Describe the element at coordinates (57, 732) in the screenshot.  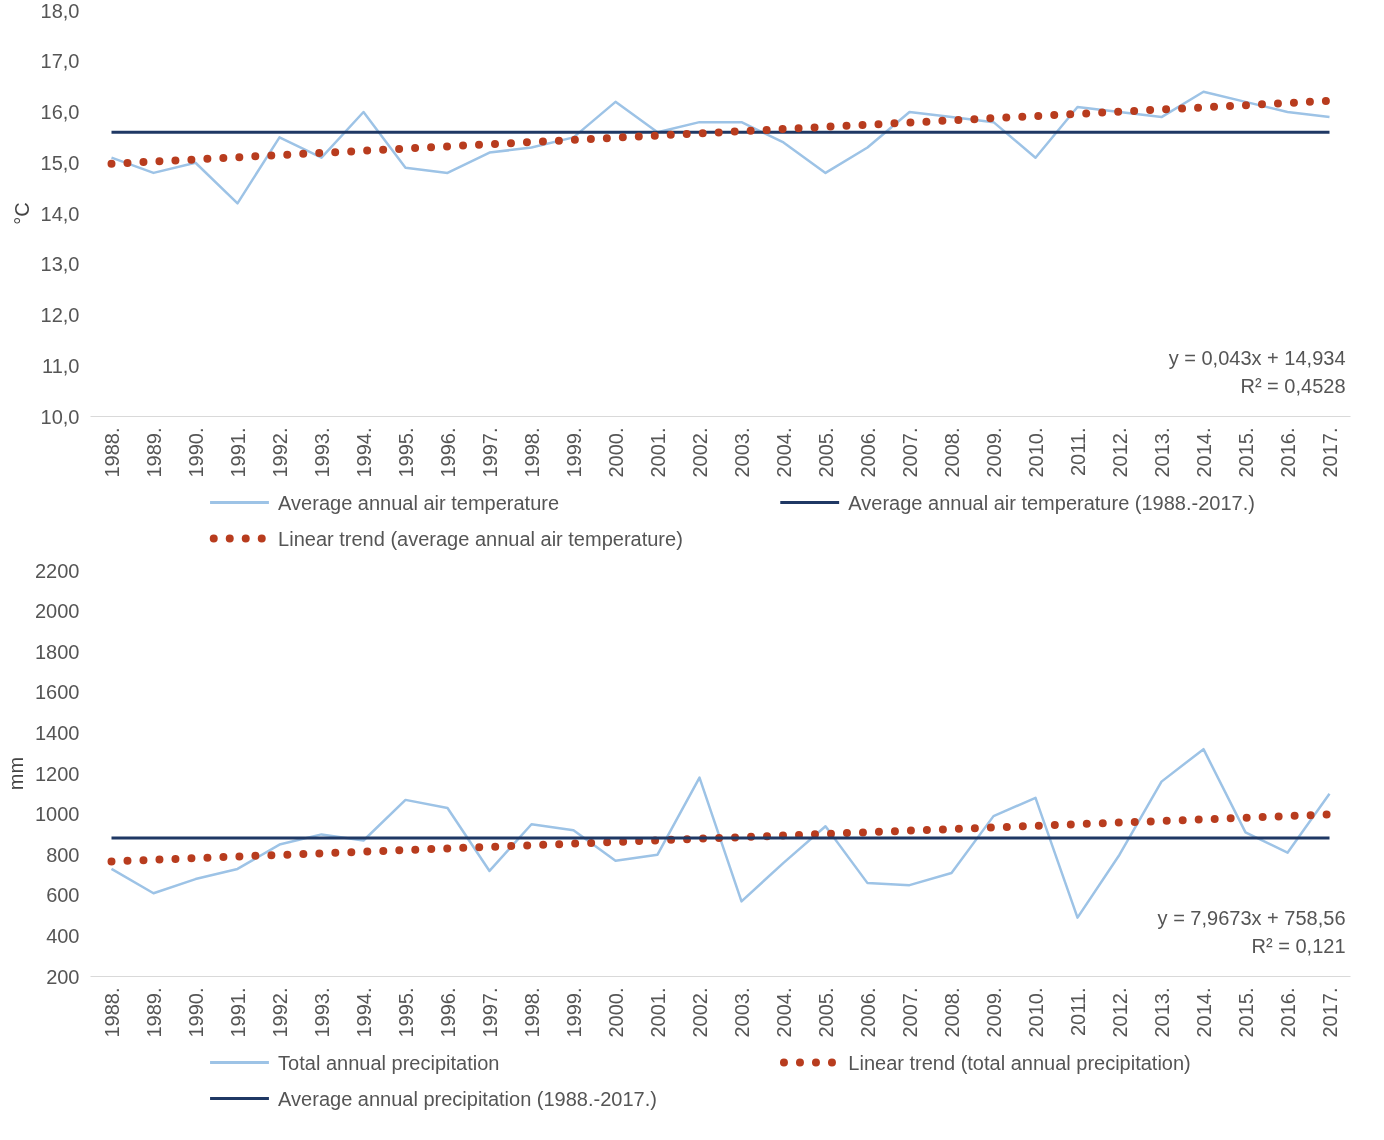
I see `y-tick-label: 1400` at that location.